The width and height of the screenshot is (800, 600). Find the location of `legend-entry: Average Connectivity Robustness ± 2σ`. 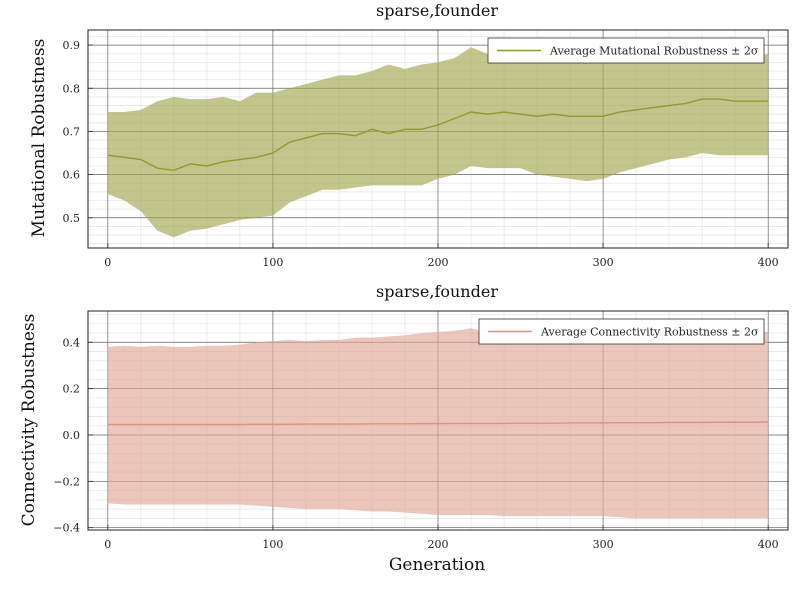

legend-entry: Average Connectivity Robustness ± 2σ is located at coordinates (649, 332).